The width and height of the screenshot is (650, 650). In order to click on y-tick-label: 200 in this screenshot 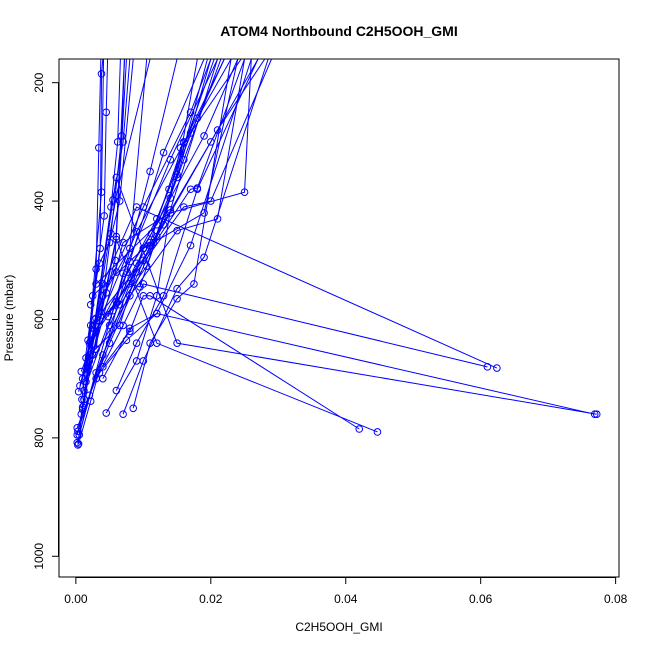, I will do `click(39, 82)`.